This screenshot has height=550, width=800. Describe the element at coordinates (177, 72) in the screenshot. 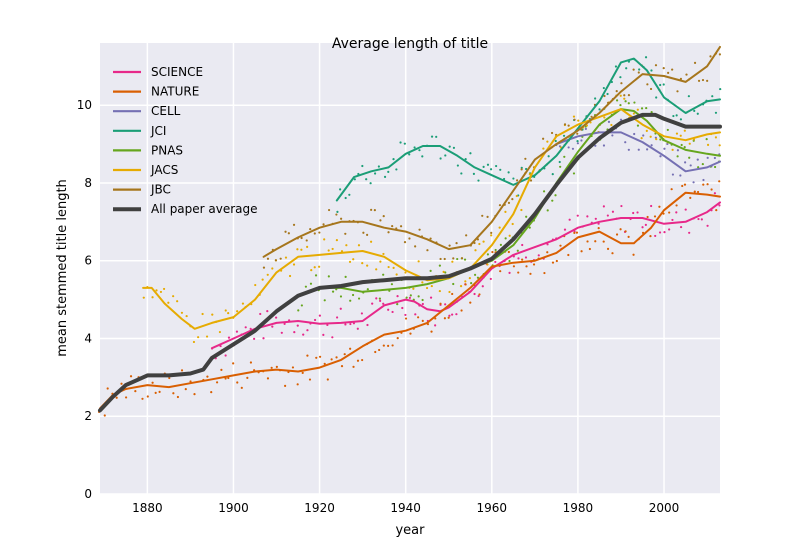

I see `legend-label: SCIENCE` at that location.